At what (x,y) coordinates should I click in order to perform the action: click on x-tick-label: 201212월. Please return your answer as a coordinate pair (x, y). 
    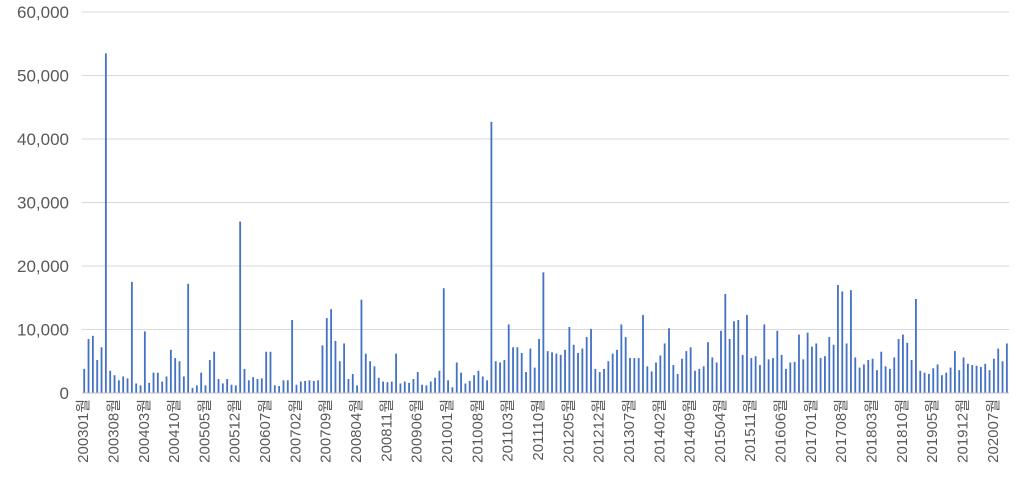
    Looking at the image, I should click on (599, 431).